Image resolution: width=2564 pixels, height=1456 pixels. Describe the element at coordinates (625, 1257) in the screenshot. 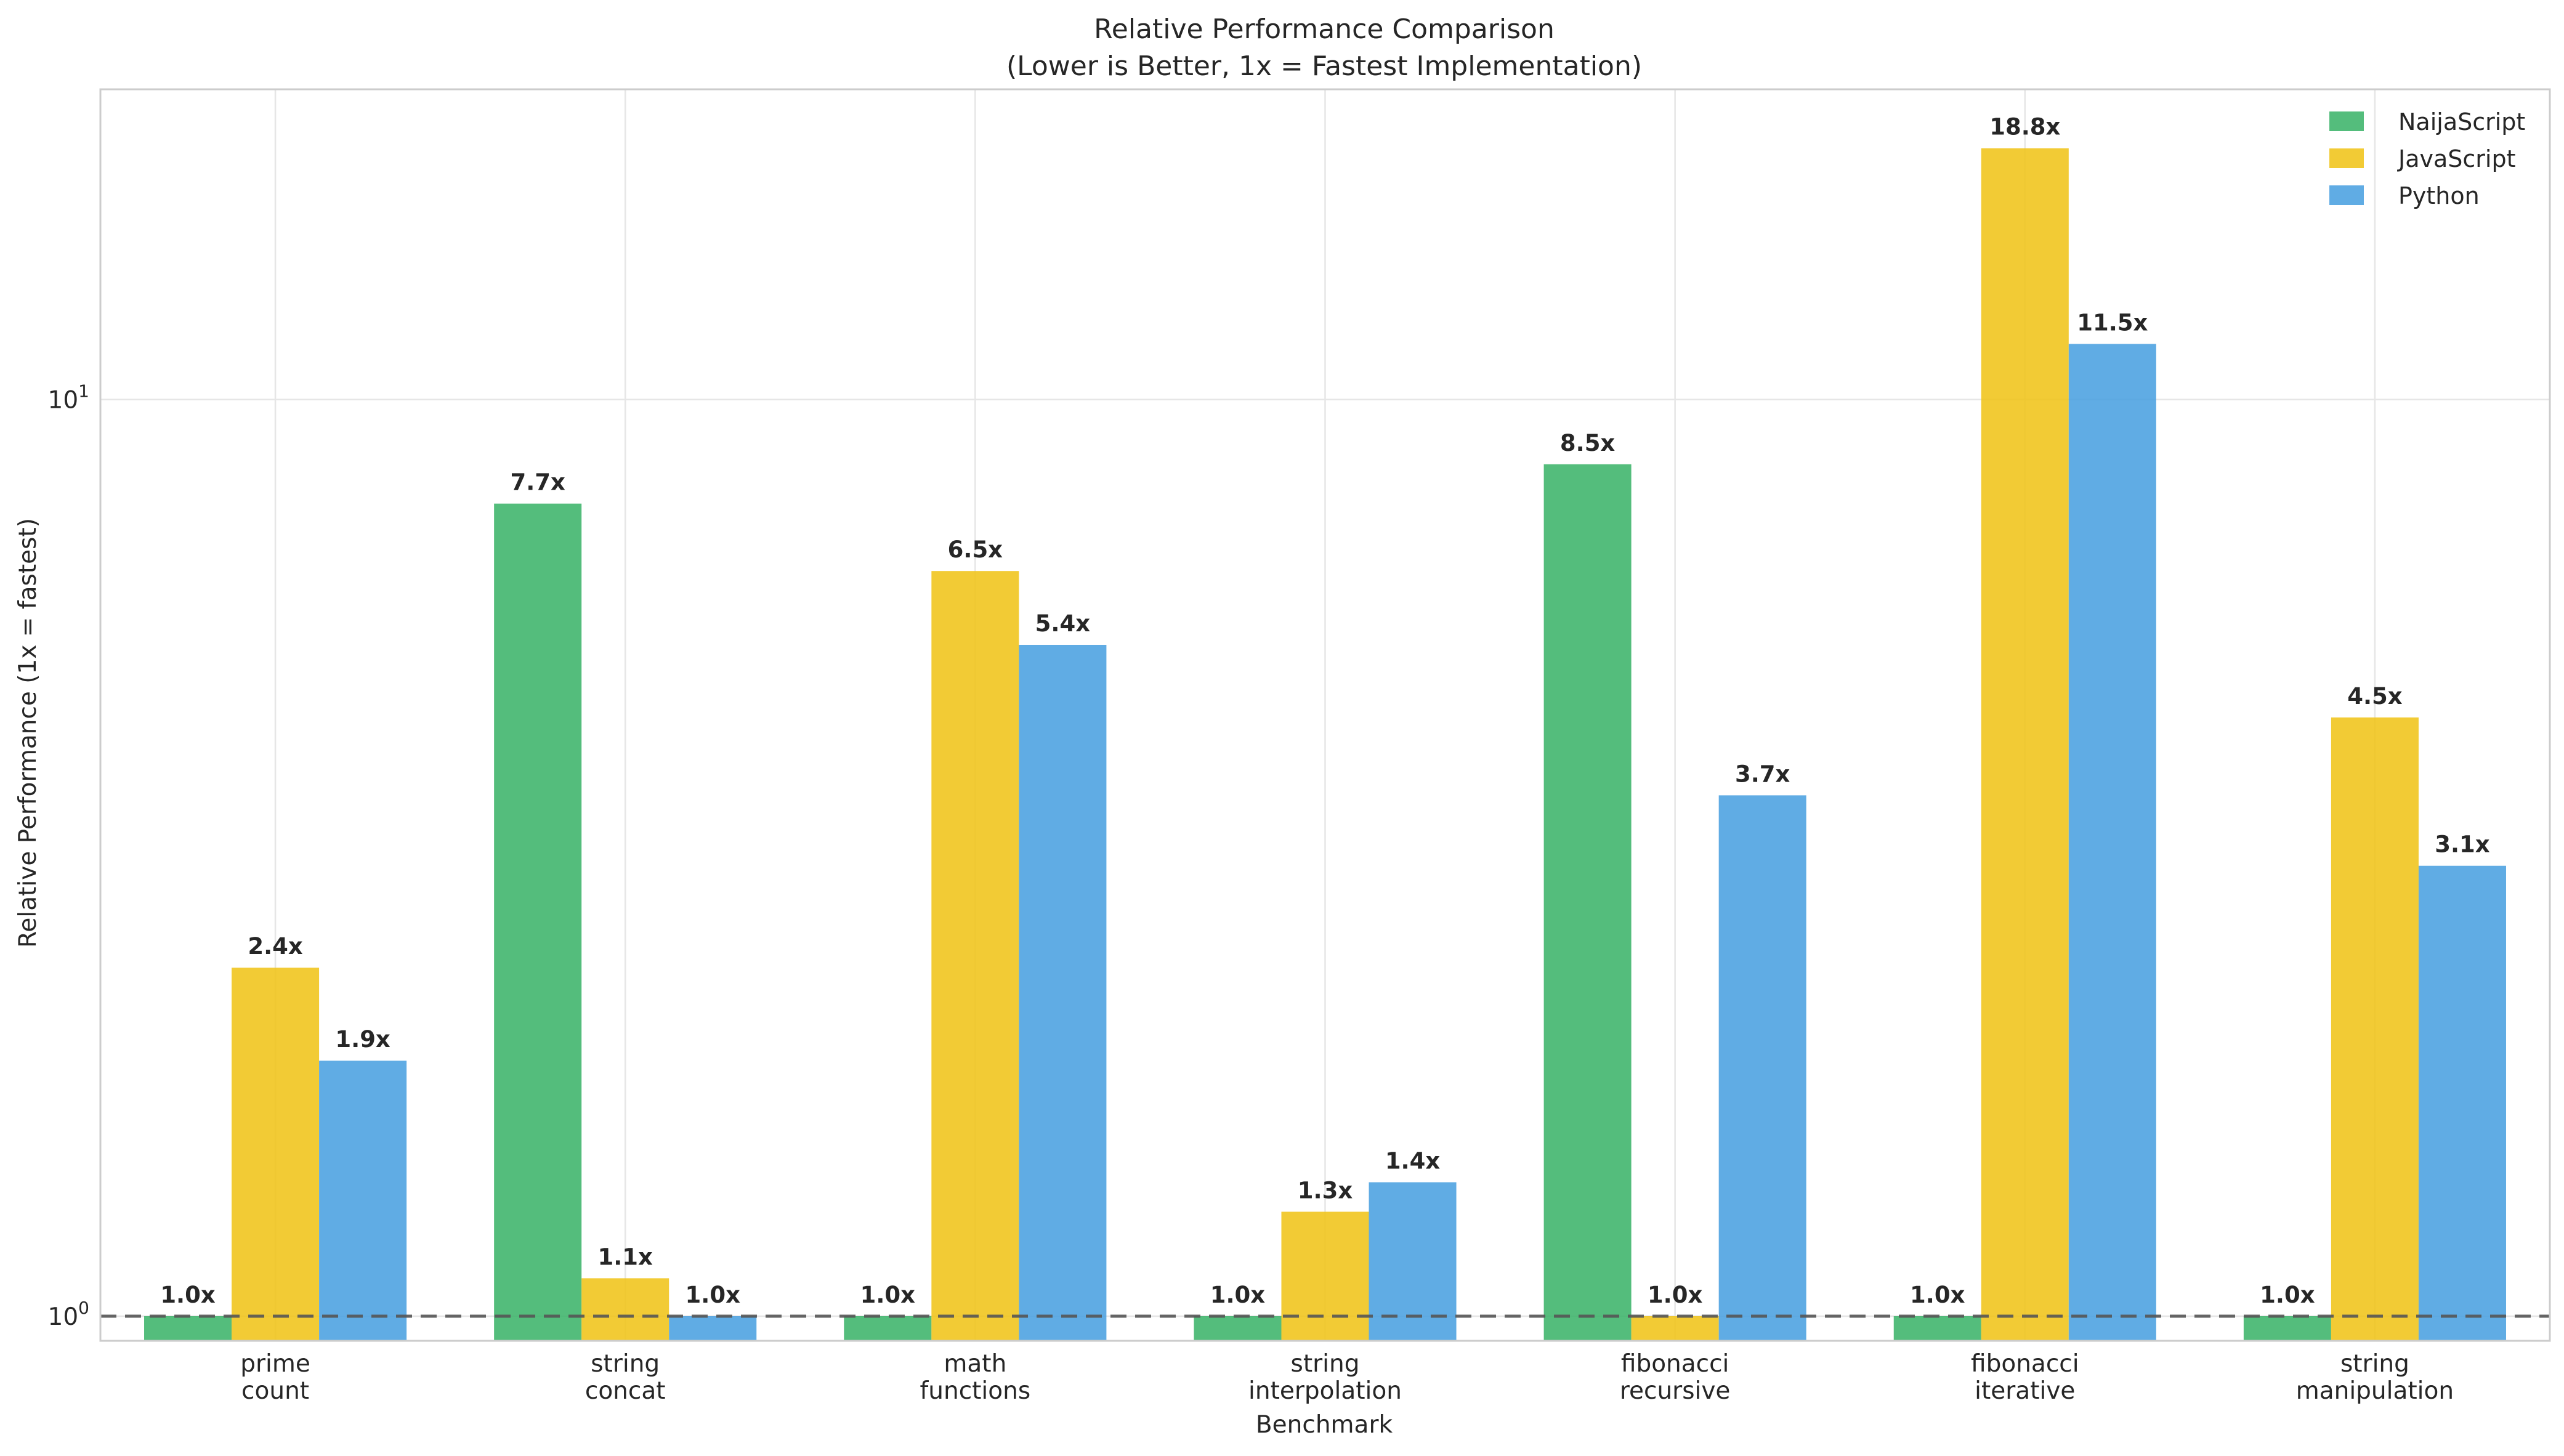

I see `data-label-javascript-1: 1.1x` at that location.